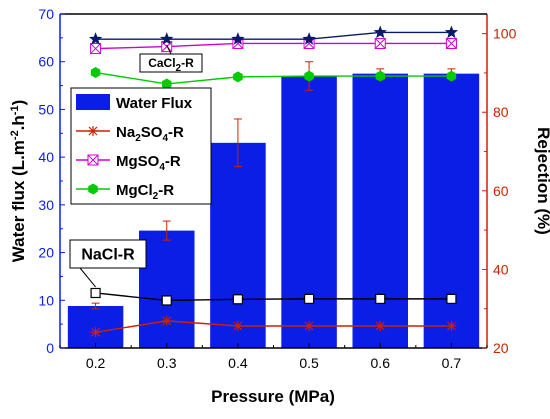 The width and height of the screenshot is (550, 419). What do you see at coordinates (141, 146) in the screenshot?
I see `legend: Water Flux Na2SO4-R MgSO4-R MgCl2-R` at bounding box center [141, 146].